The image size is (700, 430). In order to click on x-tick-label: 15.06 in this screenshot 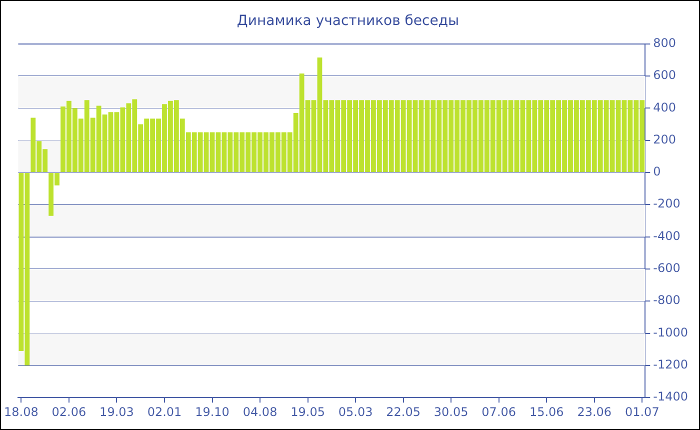, I will do `click(546, 411)`.